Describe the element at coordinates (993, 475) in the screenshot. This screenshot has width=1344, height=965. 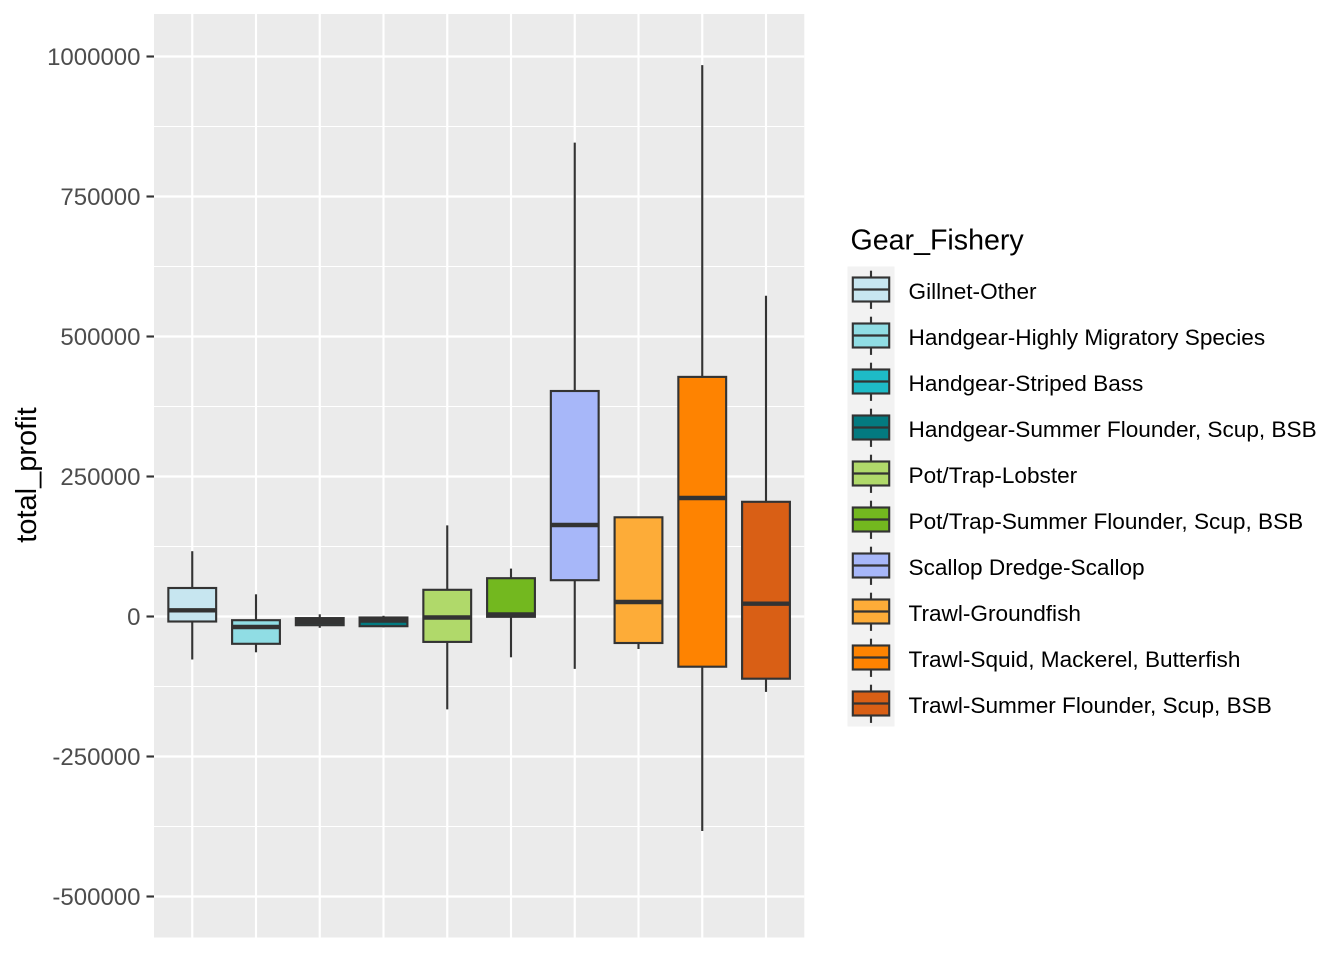
I see `svg-text: Pot/Trap-Lobster` at that location.